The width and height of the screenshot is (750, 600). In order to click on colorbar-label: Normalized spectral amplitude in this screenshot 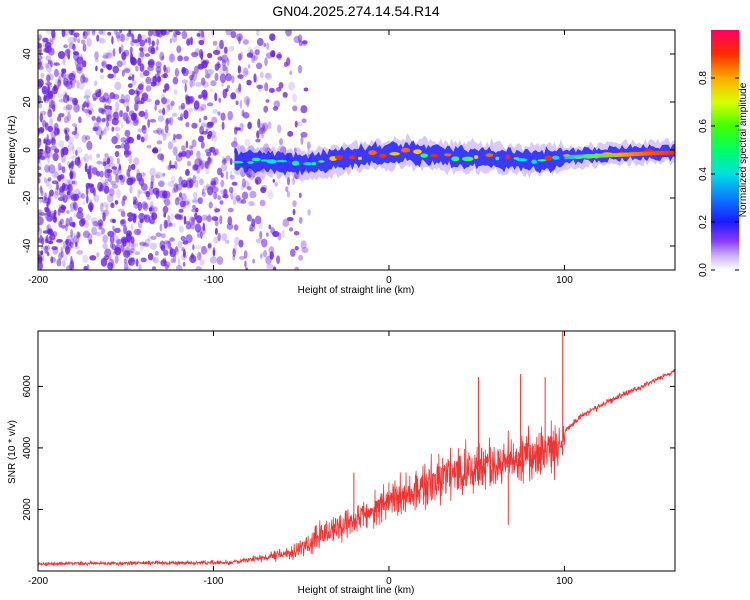, I will do `click(743, 149)`.